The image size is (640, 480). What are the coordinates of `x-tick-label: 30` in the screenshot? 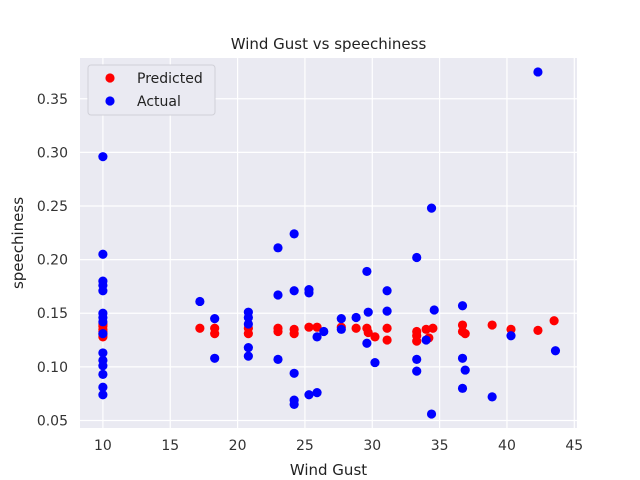 It's located at (372, 446).